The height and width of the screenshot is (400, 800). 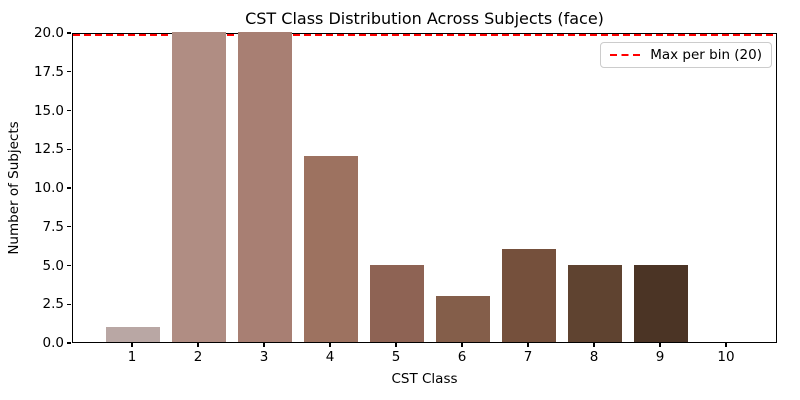 I want to click on legend-dashed-line-icon, so click(x=626, y=55).